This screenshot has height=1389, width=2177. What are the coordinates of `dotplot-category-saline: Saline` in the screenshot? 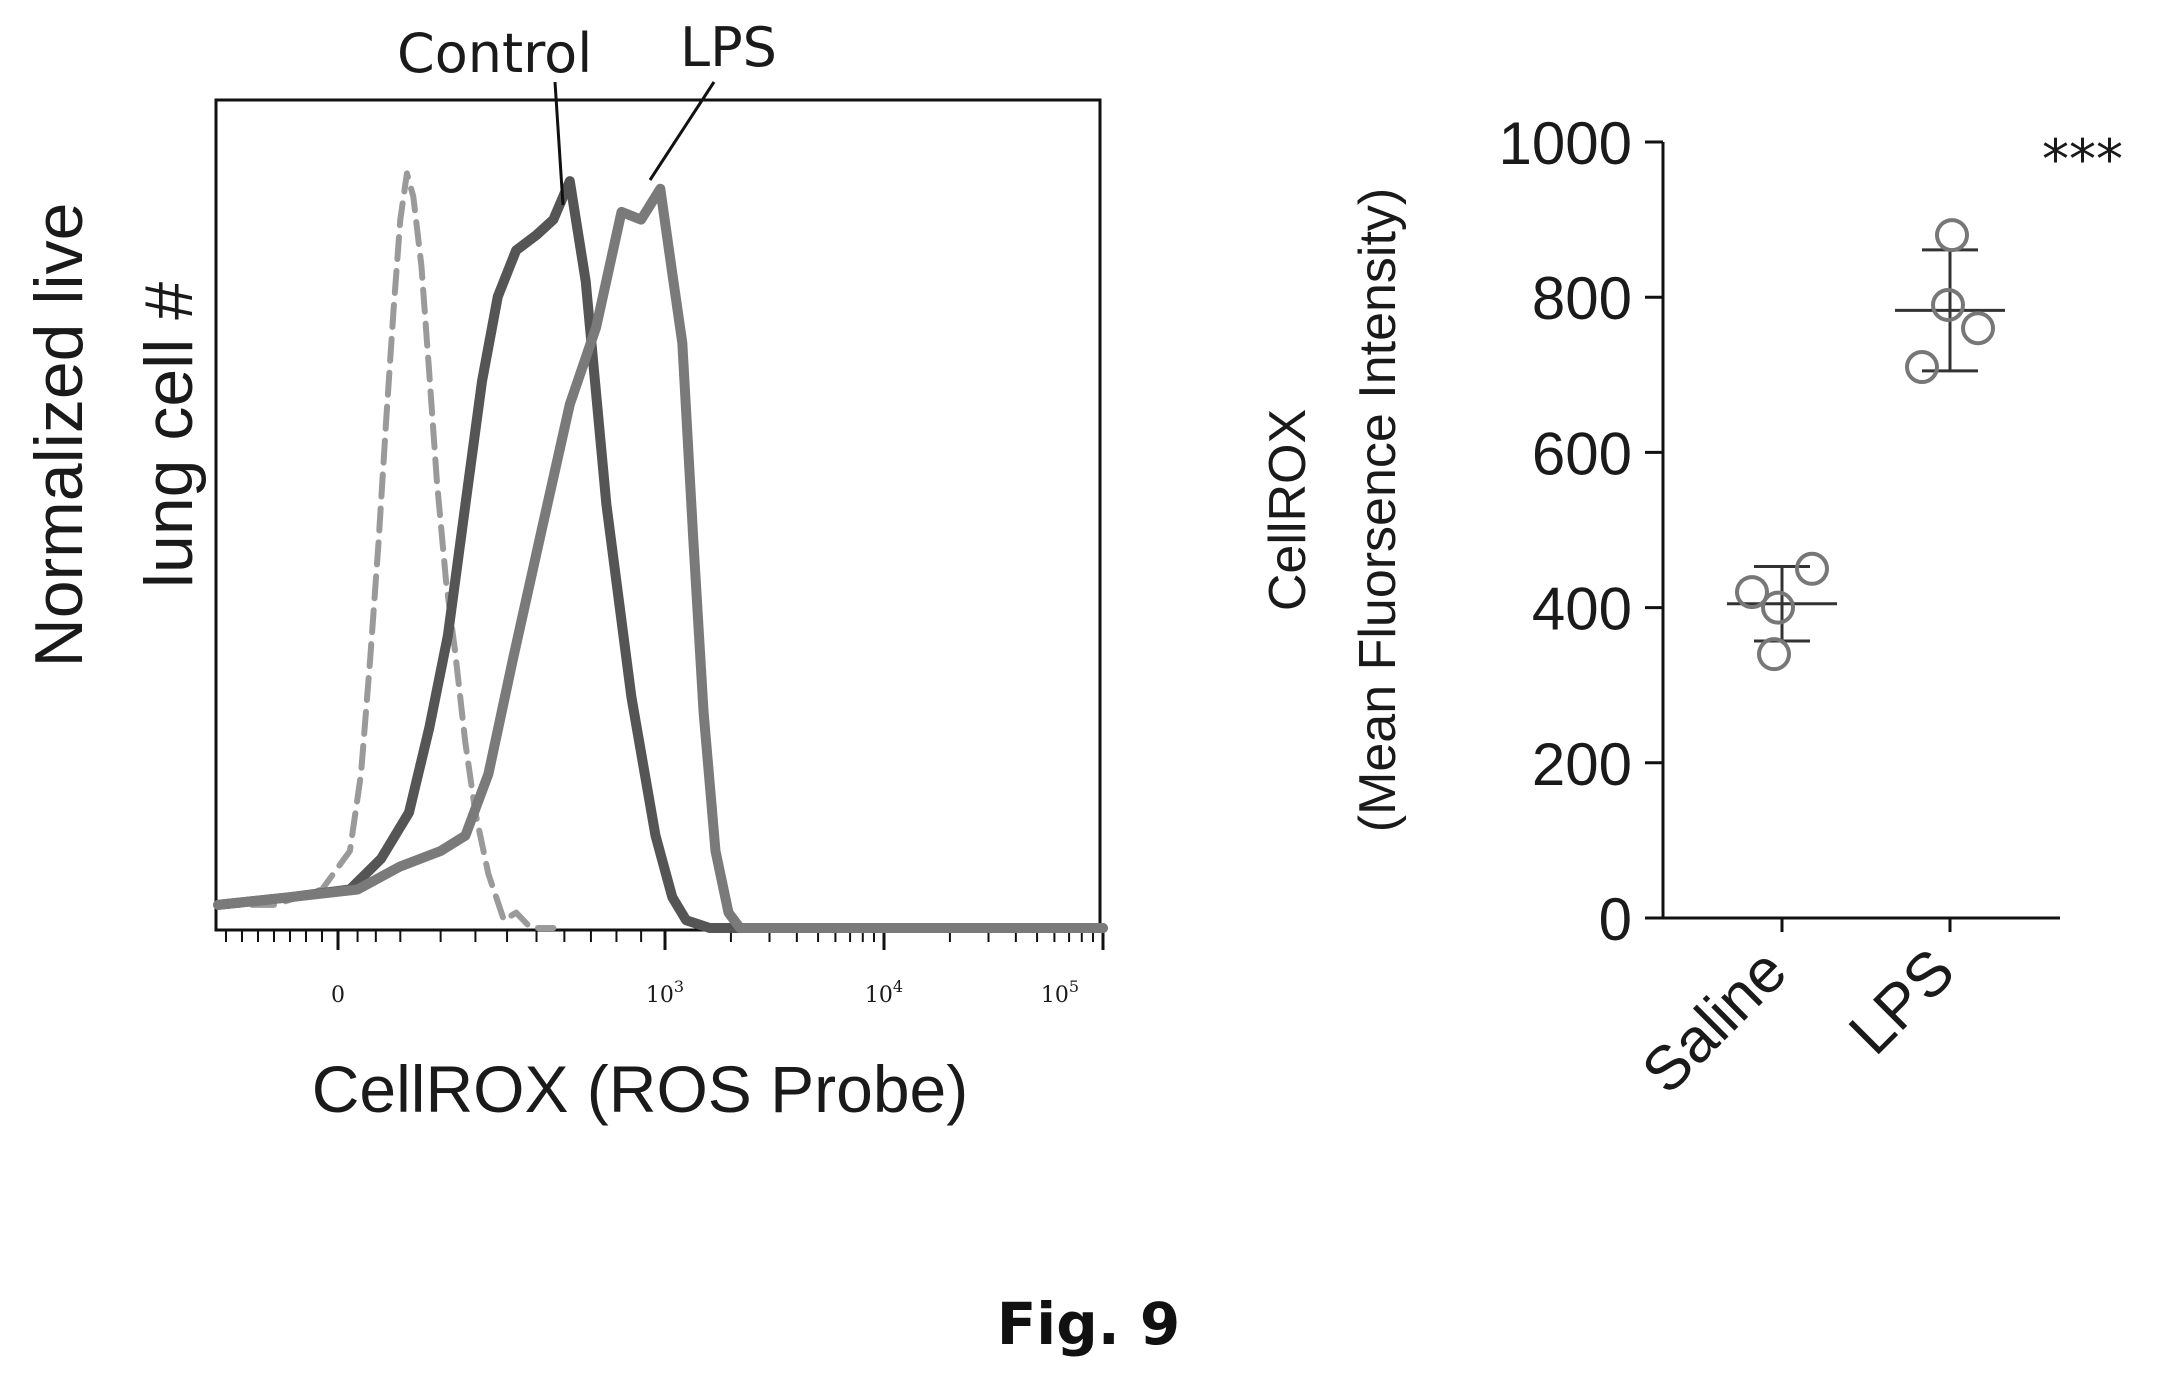 It's located at (1714, 1021).